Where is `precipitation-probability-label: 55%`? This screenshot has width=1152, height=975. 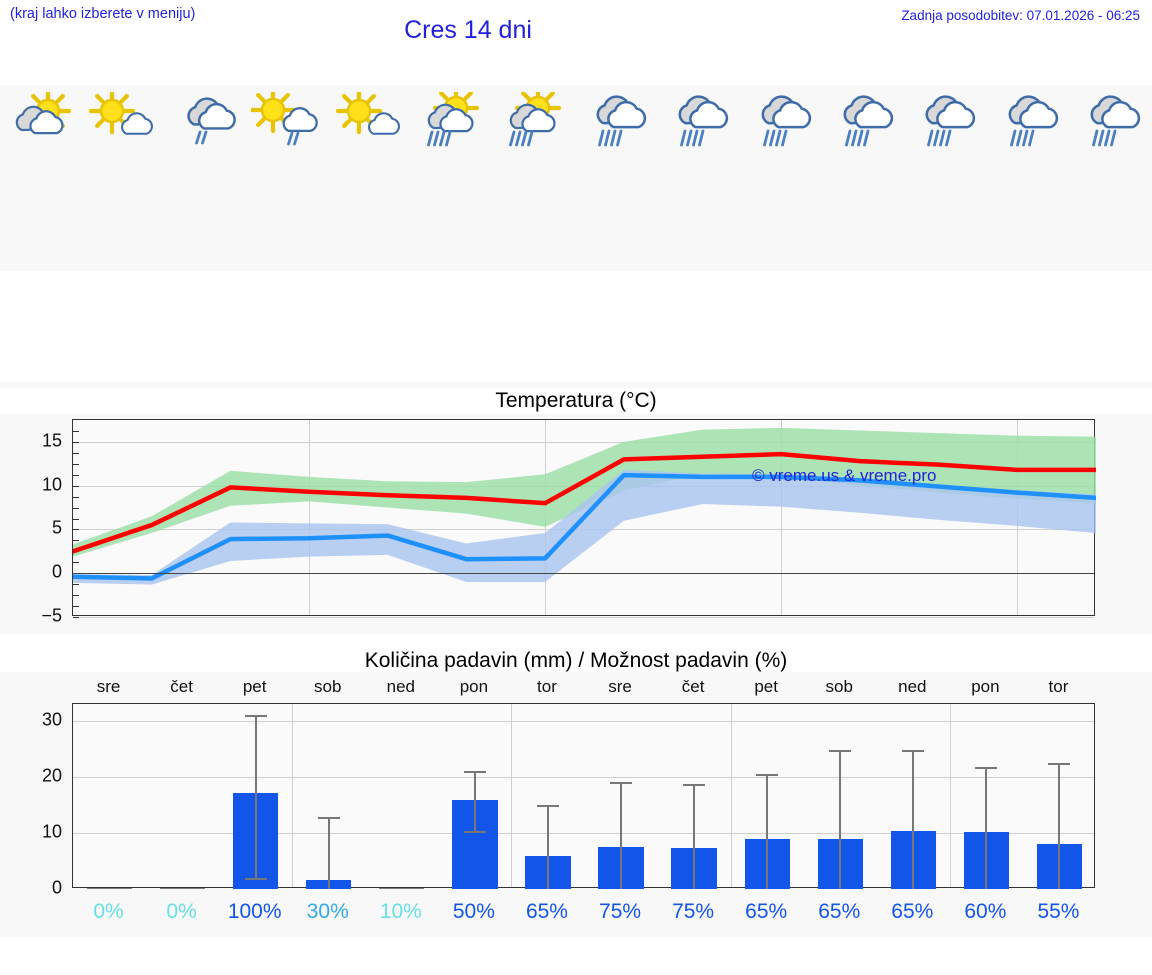
precipitation-probability-label: 55% is located at coordinates (1058, 911).